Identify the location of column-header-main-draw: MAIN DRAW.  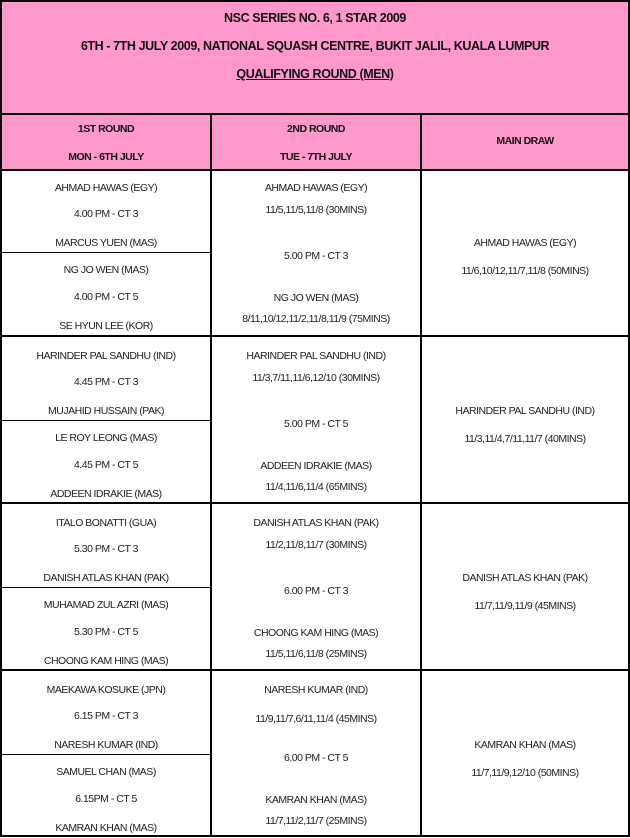
(525, 143).